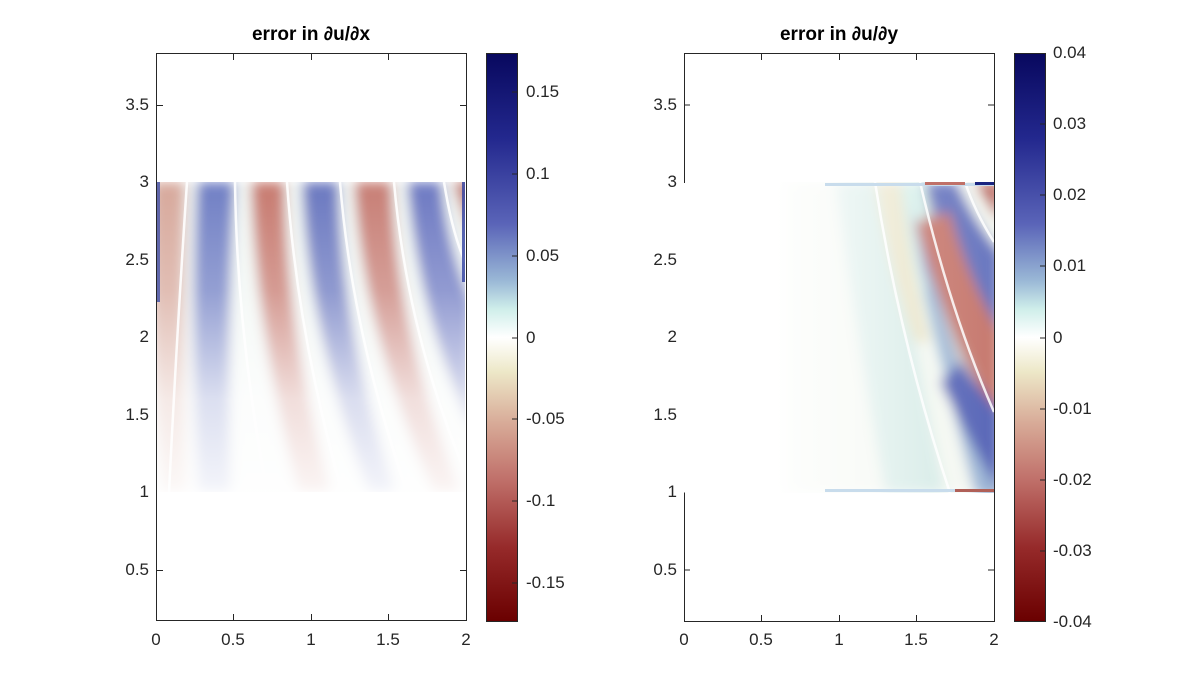 This screenshot has width=1200, height=700. I want to click on colorbar-tick-label: 0.1, so click(538, 173).